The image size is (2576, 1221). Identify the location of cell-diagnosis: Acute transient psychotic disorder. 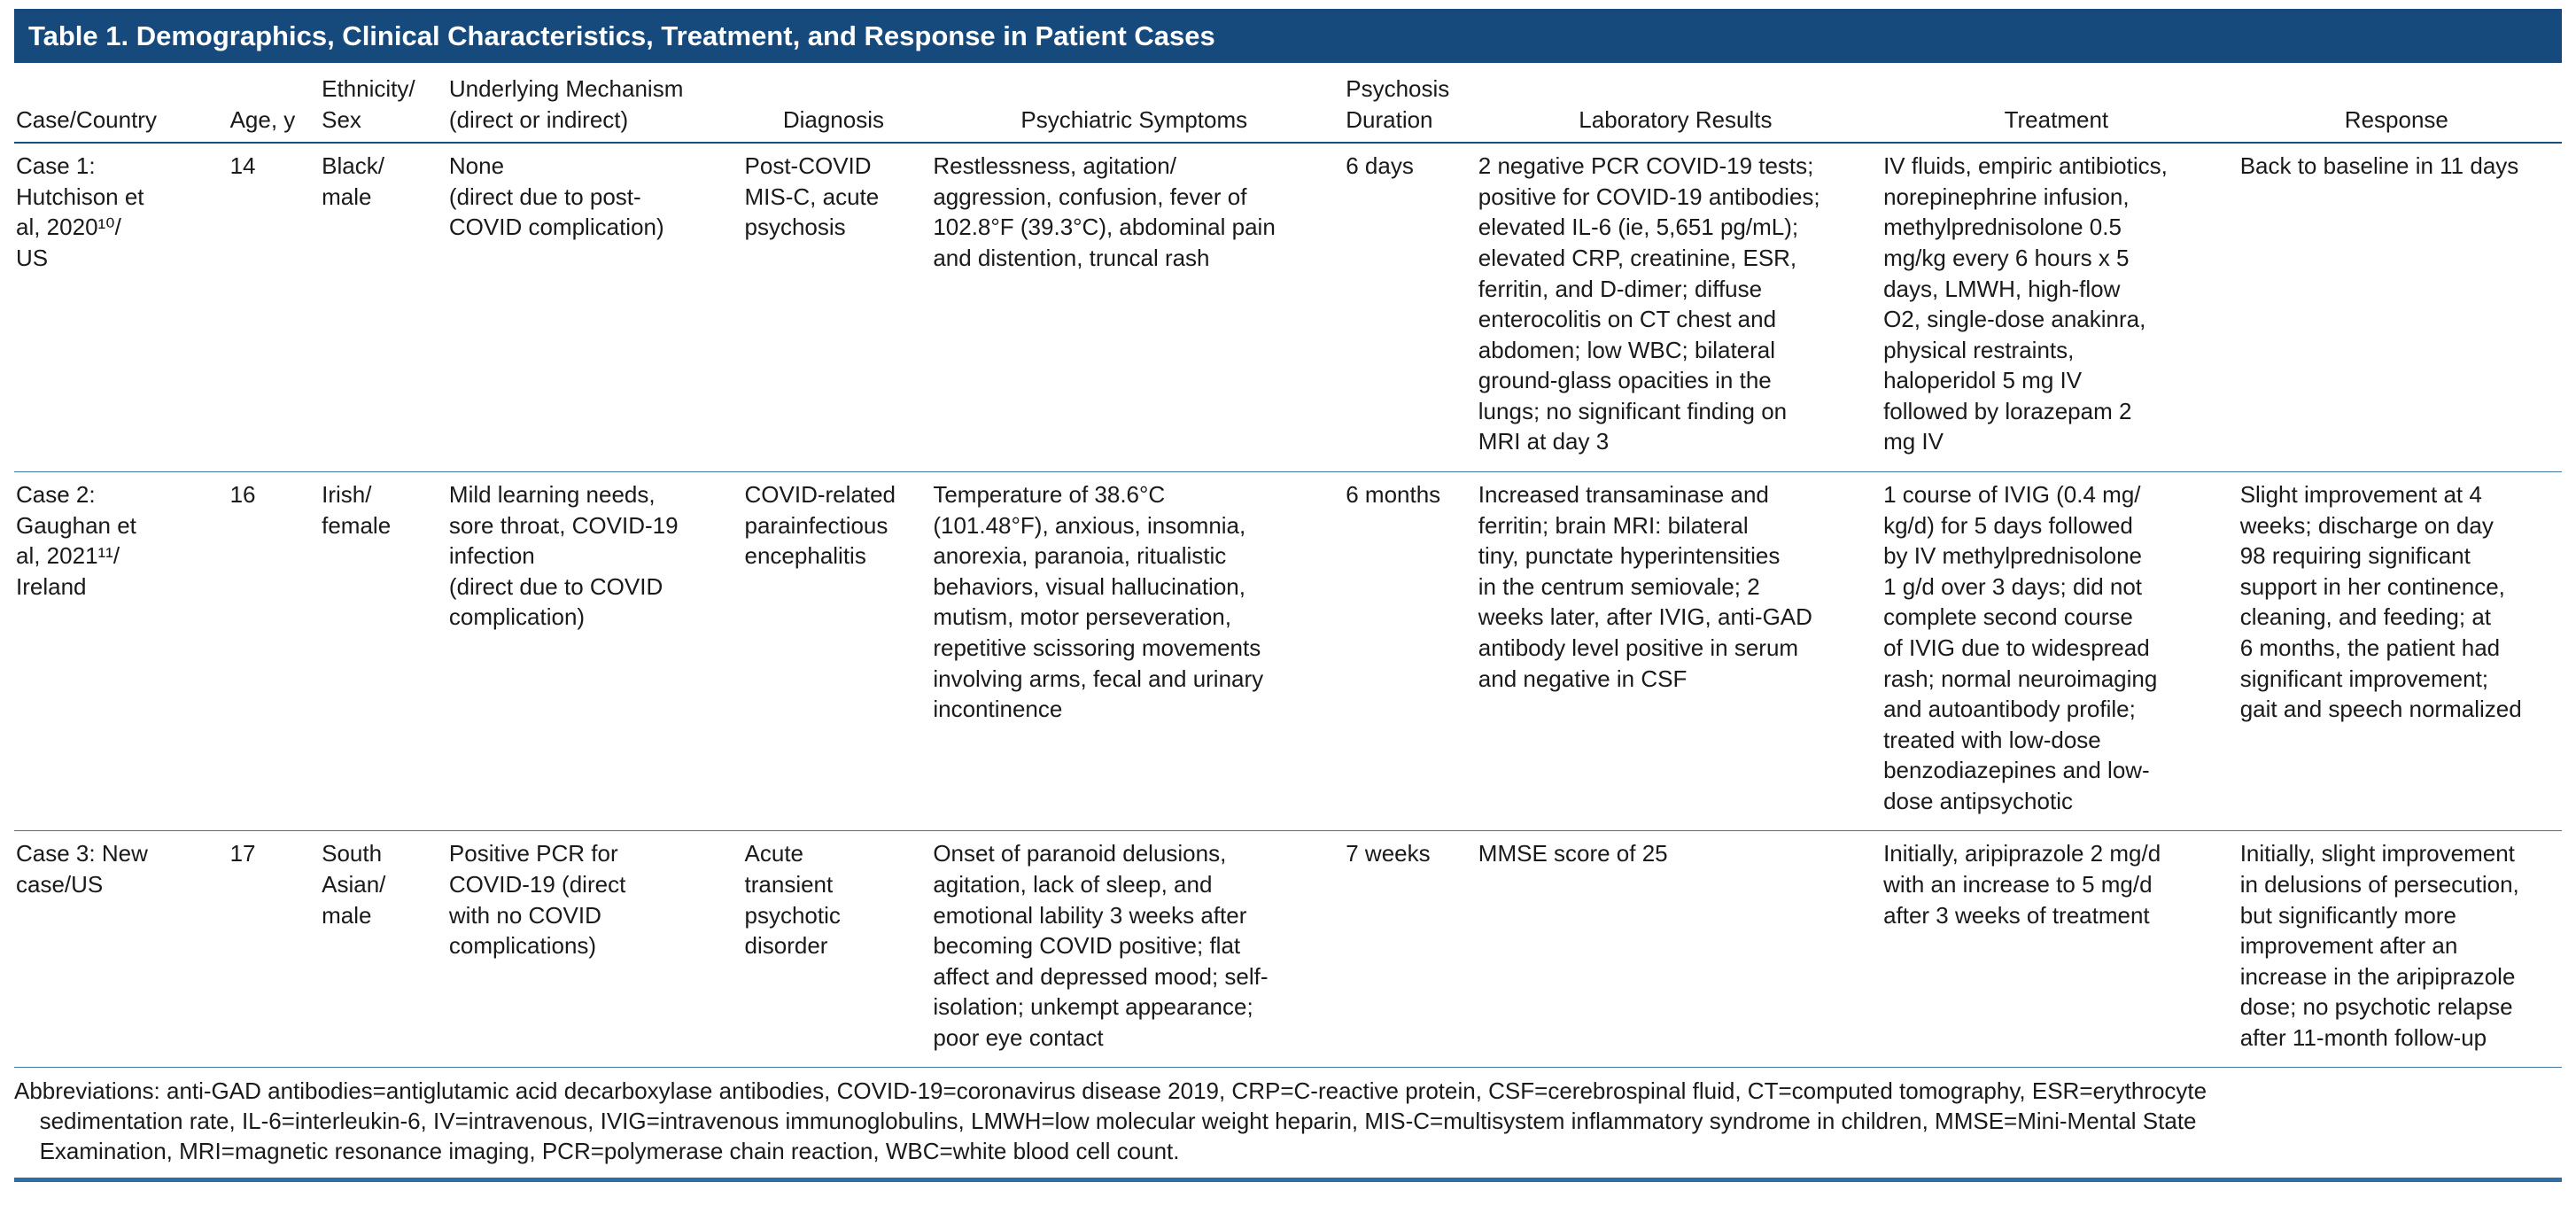
(837, 949).